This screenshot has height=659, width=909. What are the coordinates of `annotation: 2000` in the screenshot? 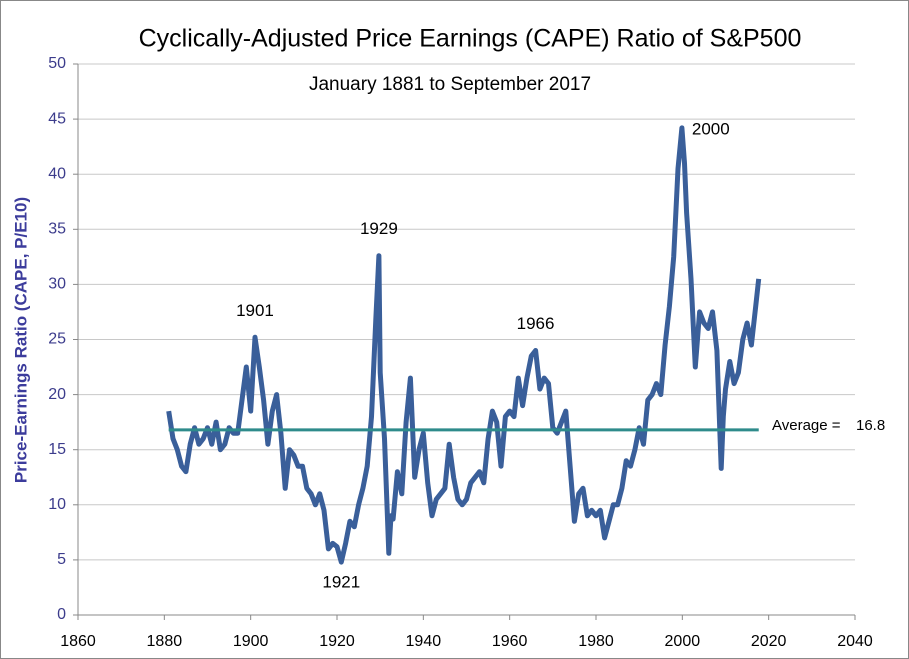 It's located at (711, 128).